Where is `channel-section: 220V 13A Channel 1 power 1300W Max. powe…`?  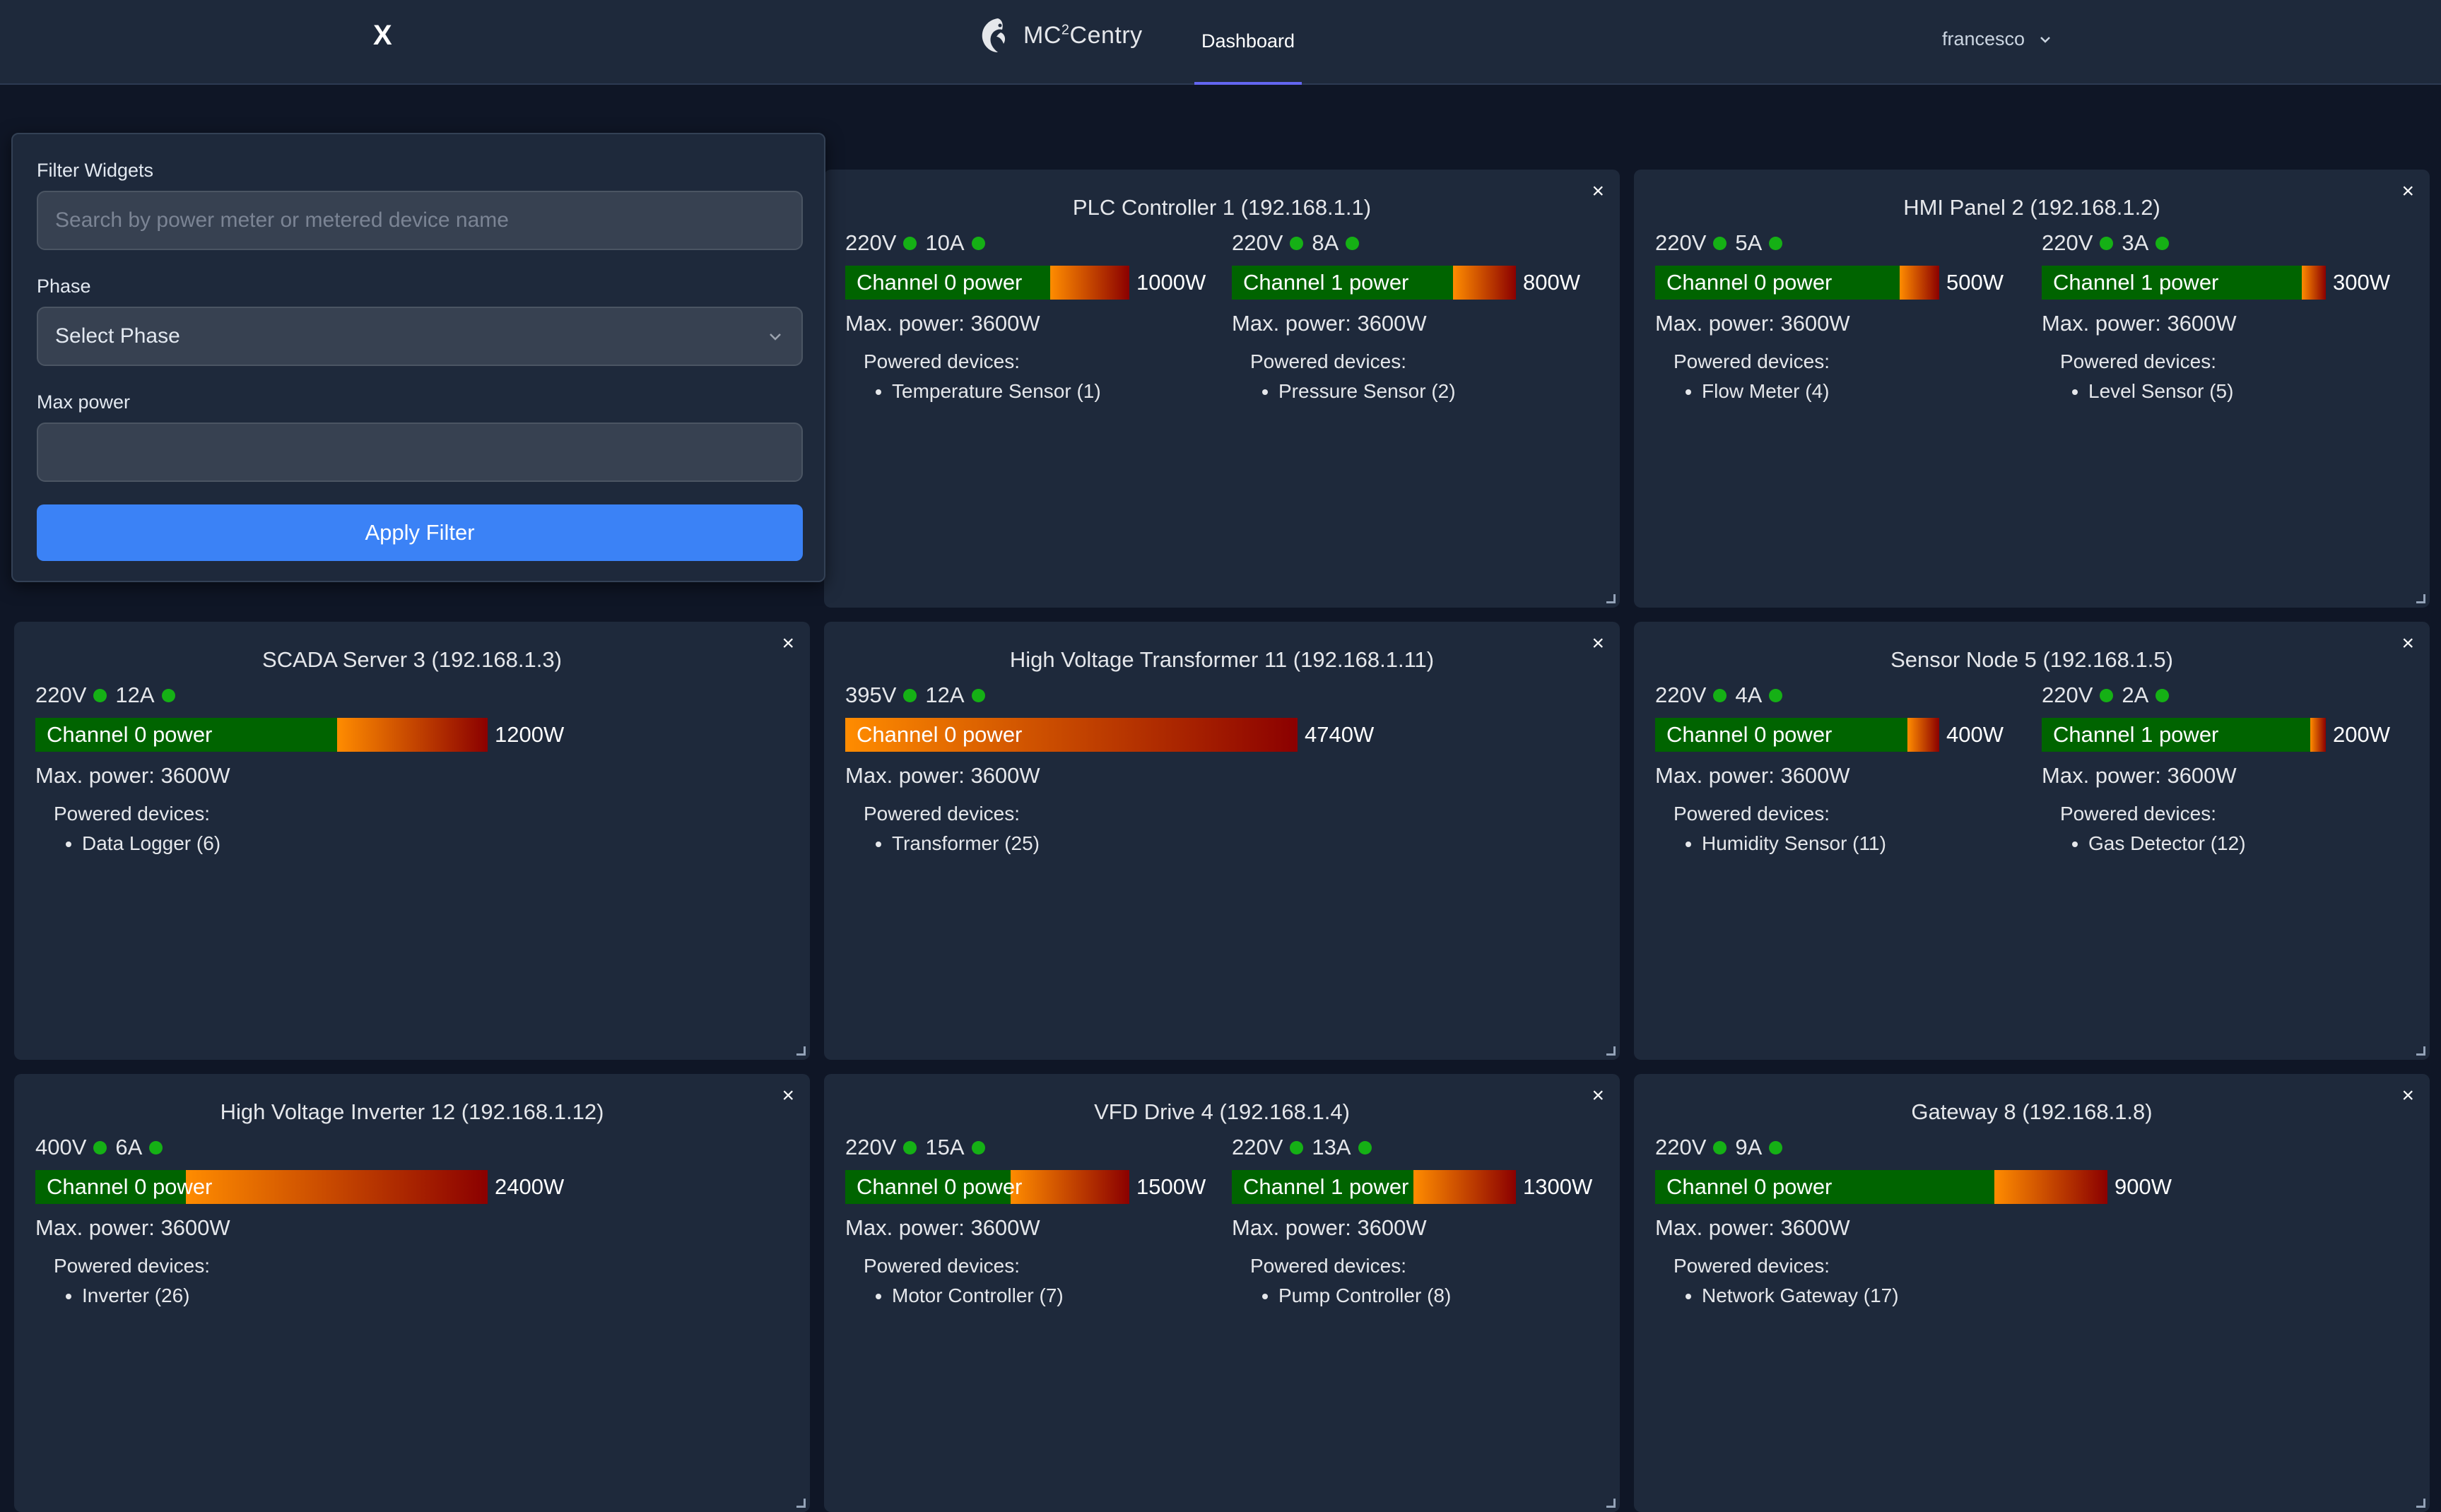
channel-section: 220V 13A Channel 1 power 1300W Max. powe… is located at coordinates (1412, 1221).